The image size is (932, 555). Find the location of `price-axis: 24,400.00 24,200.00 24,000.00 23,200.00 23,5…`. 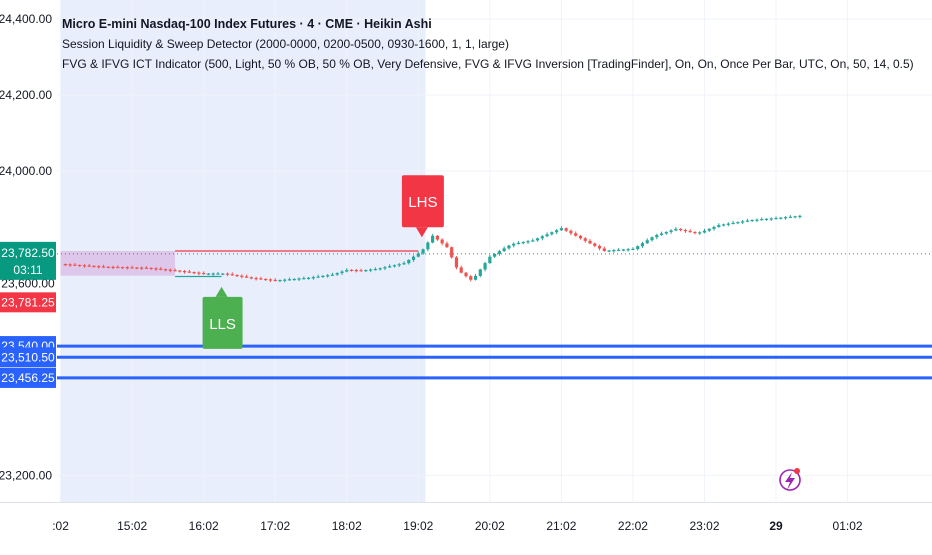

price-axis: 24,400.00 24,200.00 24,000.00 23,200.00 23,5… is located at coordinates (28, 247).